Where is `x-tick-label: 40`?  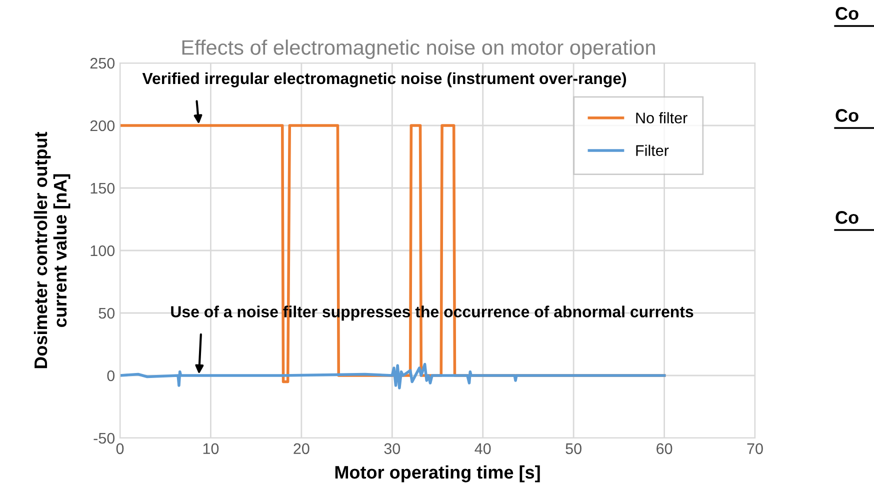
x-tick-label: 40 is located at coordinates (482, 448).